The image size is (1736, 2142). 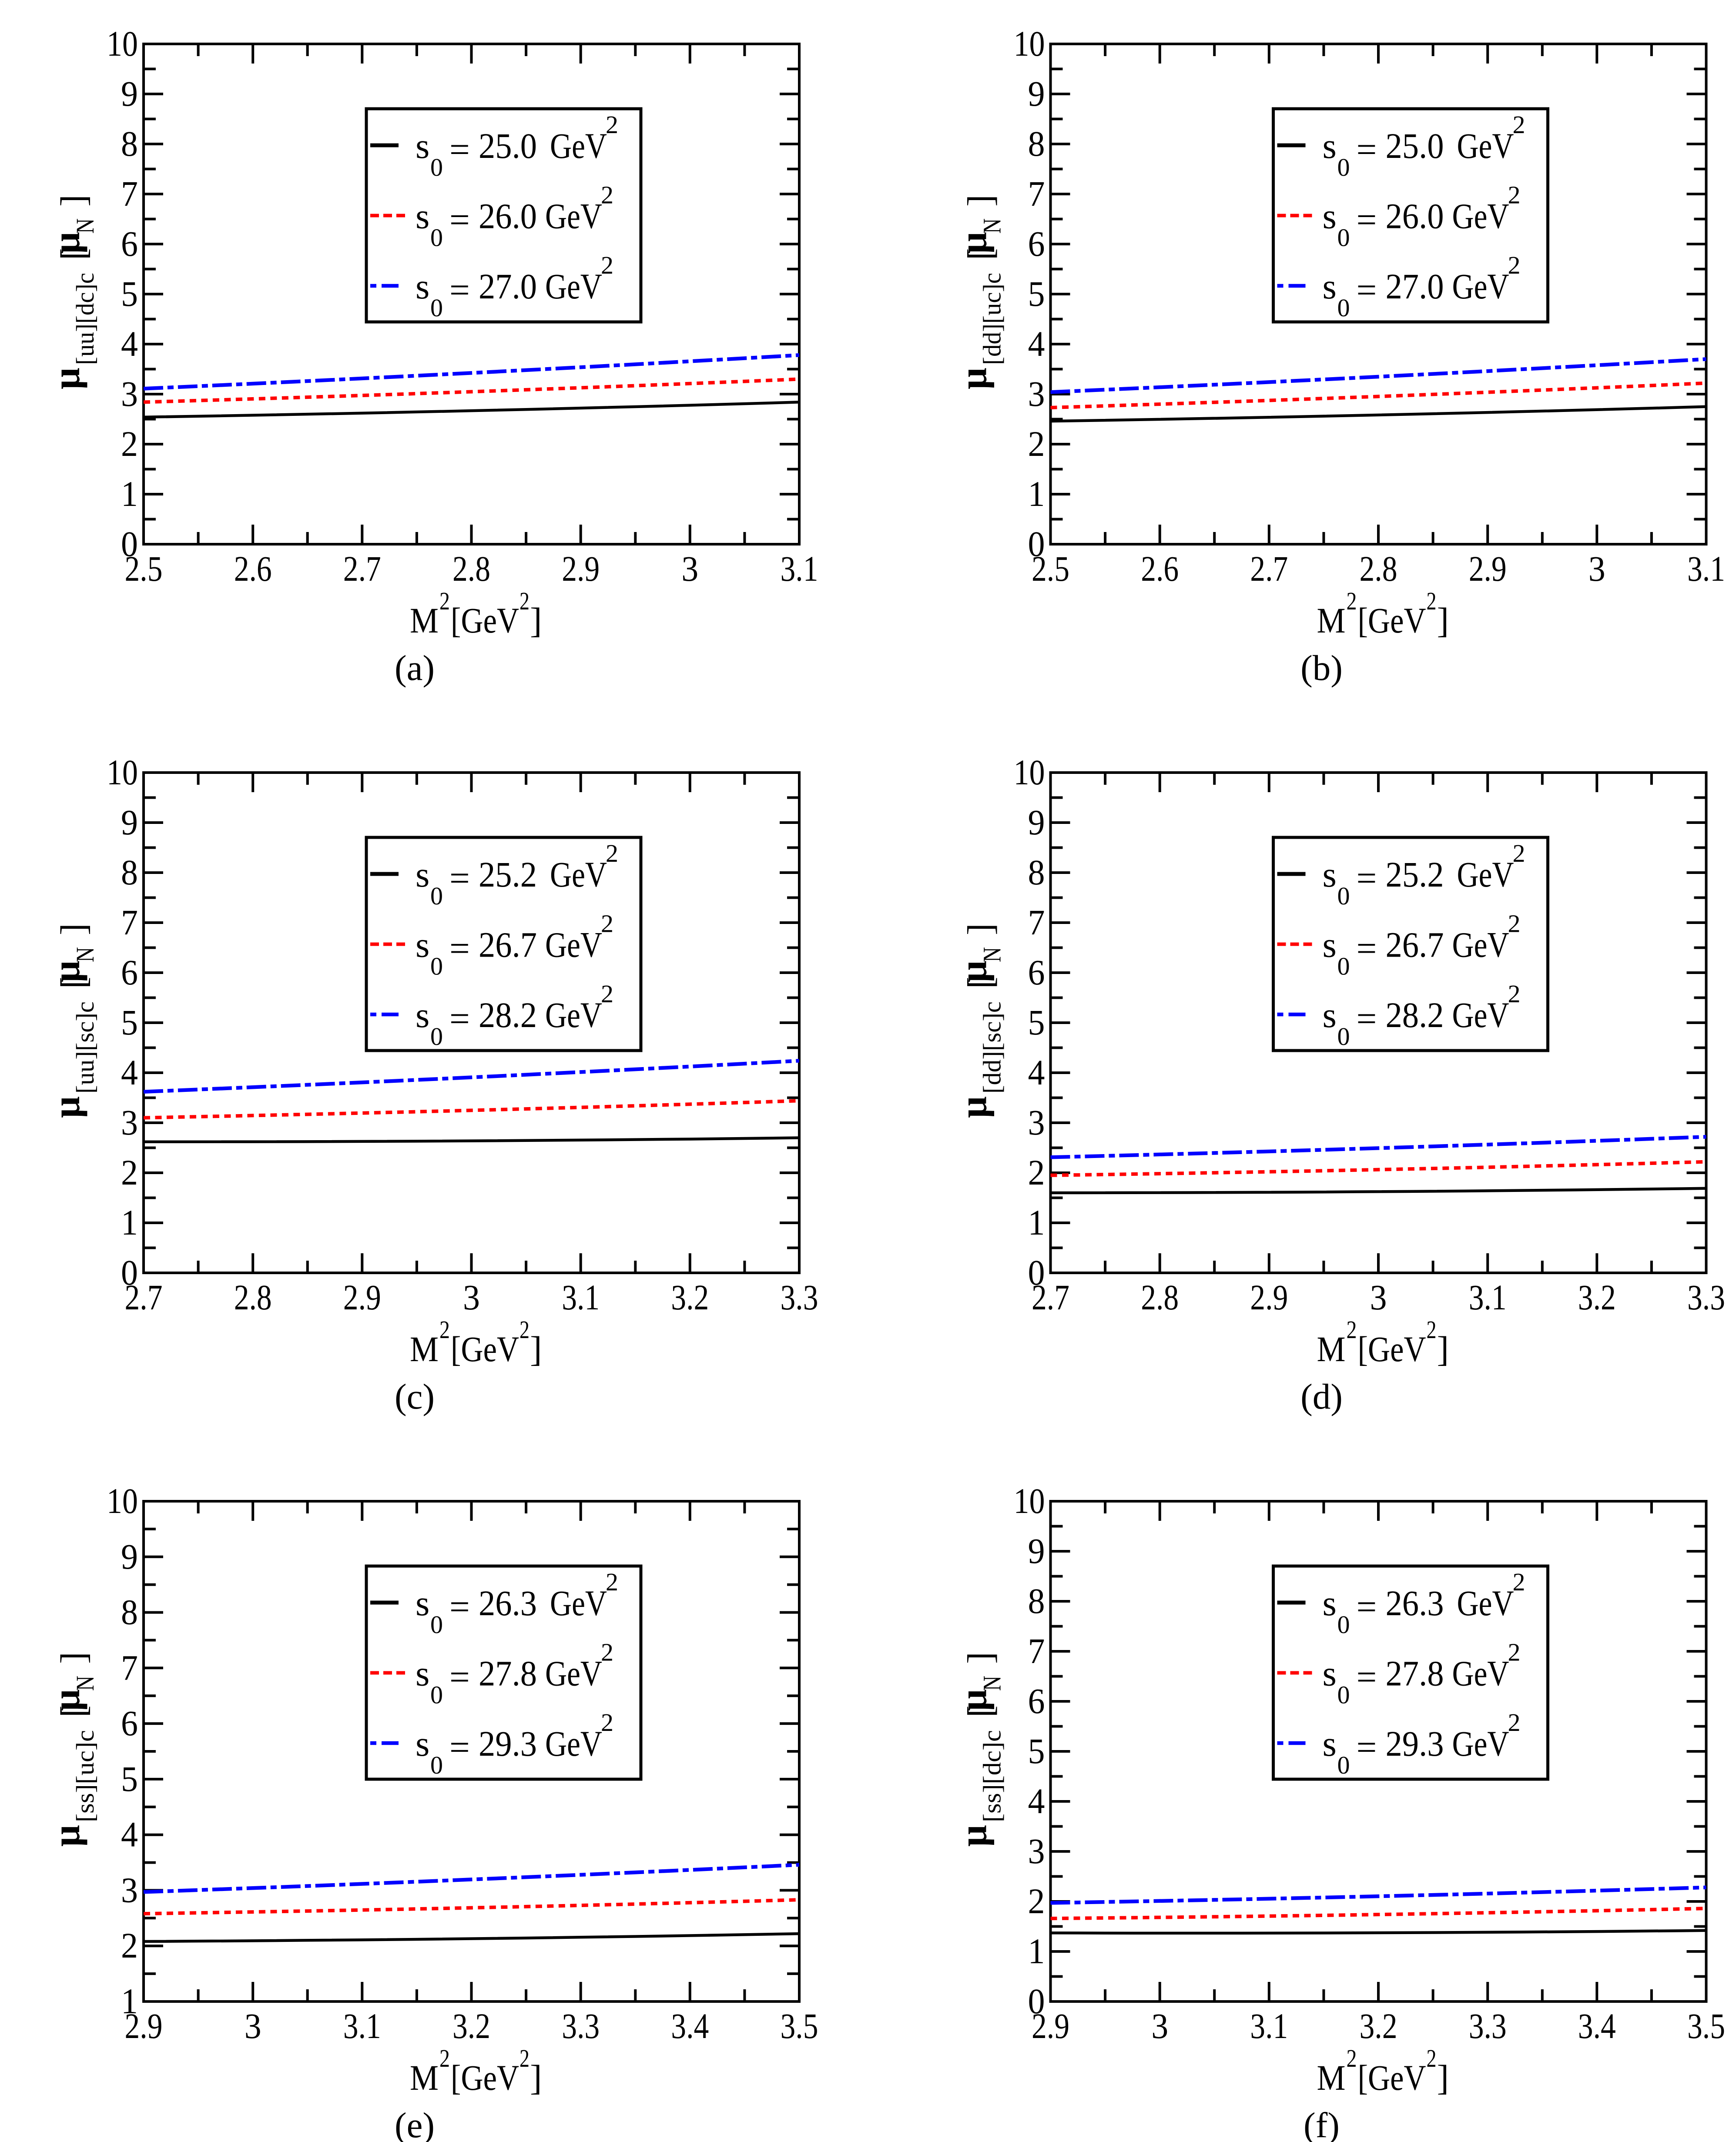 What do you see at coordinates (1706, 1297) in the screenshot?
I see `svg-text: 3.3` at bounding box center [1706, 1297].